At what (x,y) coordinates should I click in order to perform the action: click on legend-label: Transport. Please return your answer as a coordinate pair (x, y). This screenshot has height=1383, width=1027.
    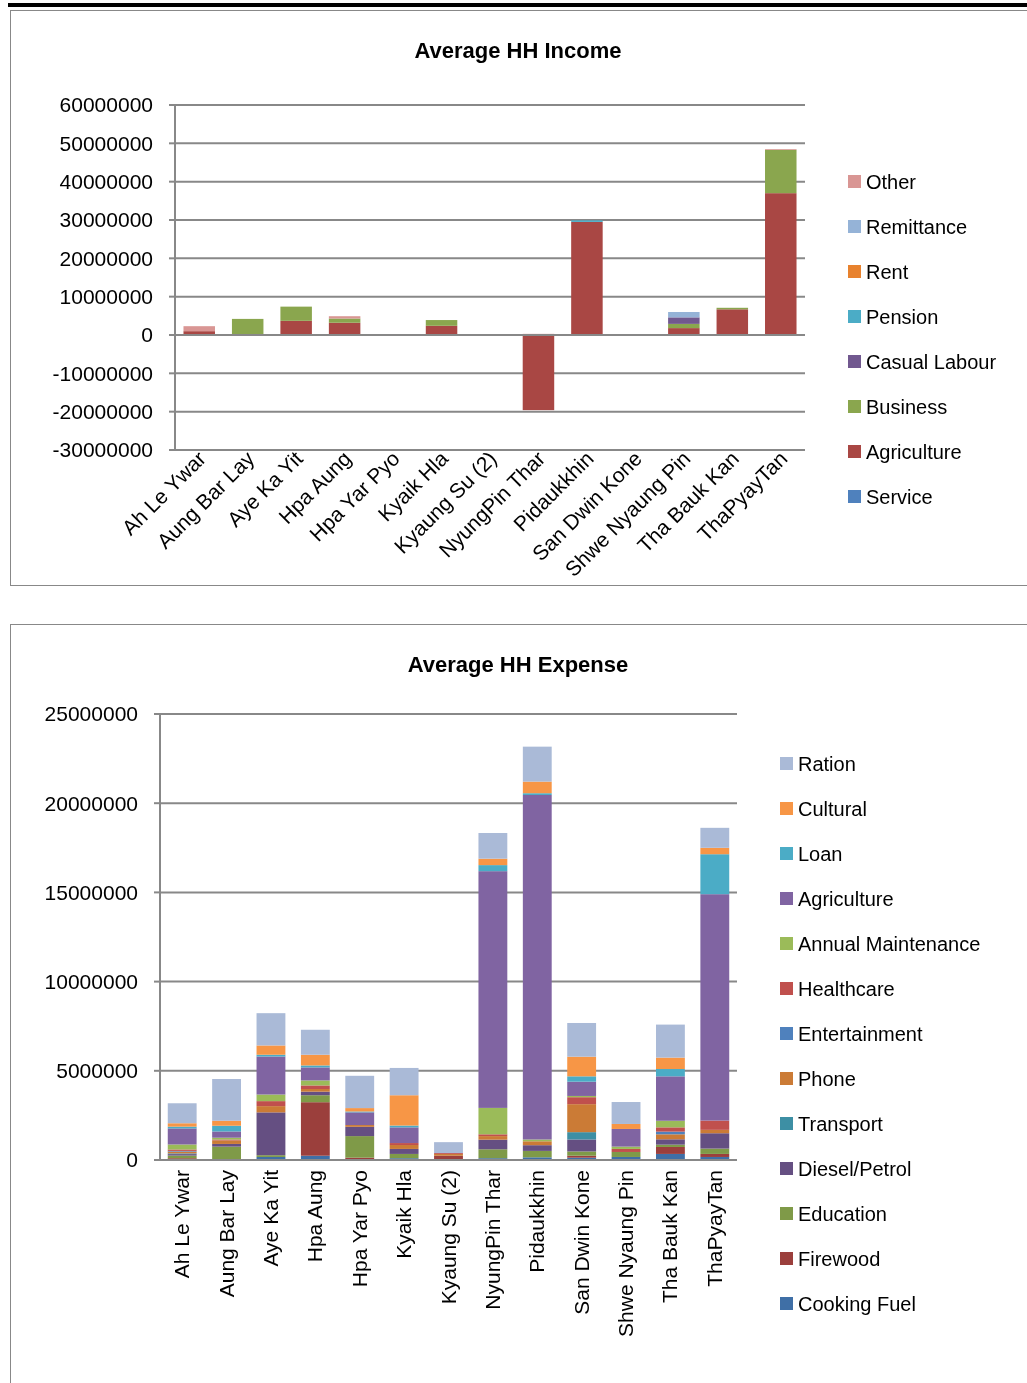
    Looking at the image, I should click on (841, 1124).